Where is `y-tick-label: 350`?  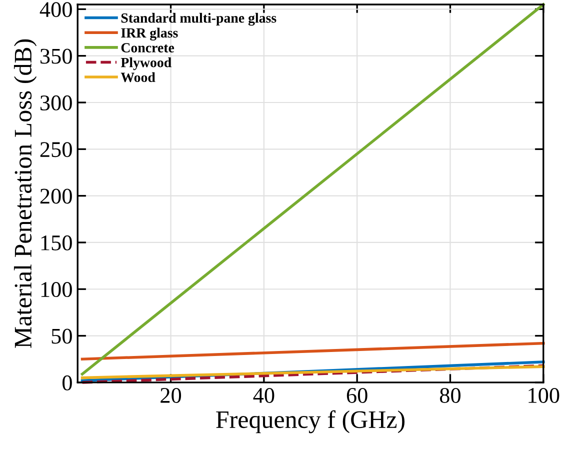 y-tick-label: 350 is located at coordinates (56, 56).